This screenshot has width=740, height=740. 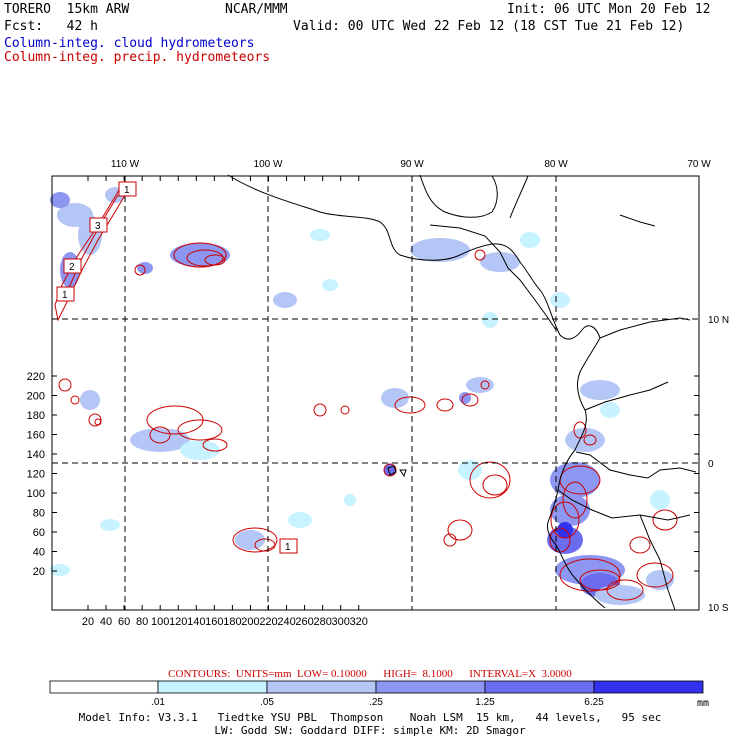 I want to click on color-legend: .01 .05 .25 1.25 6.25, so click(x=376, y=694).